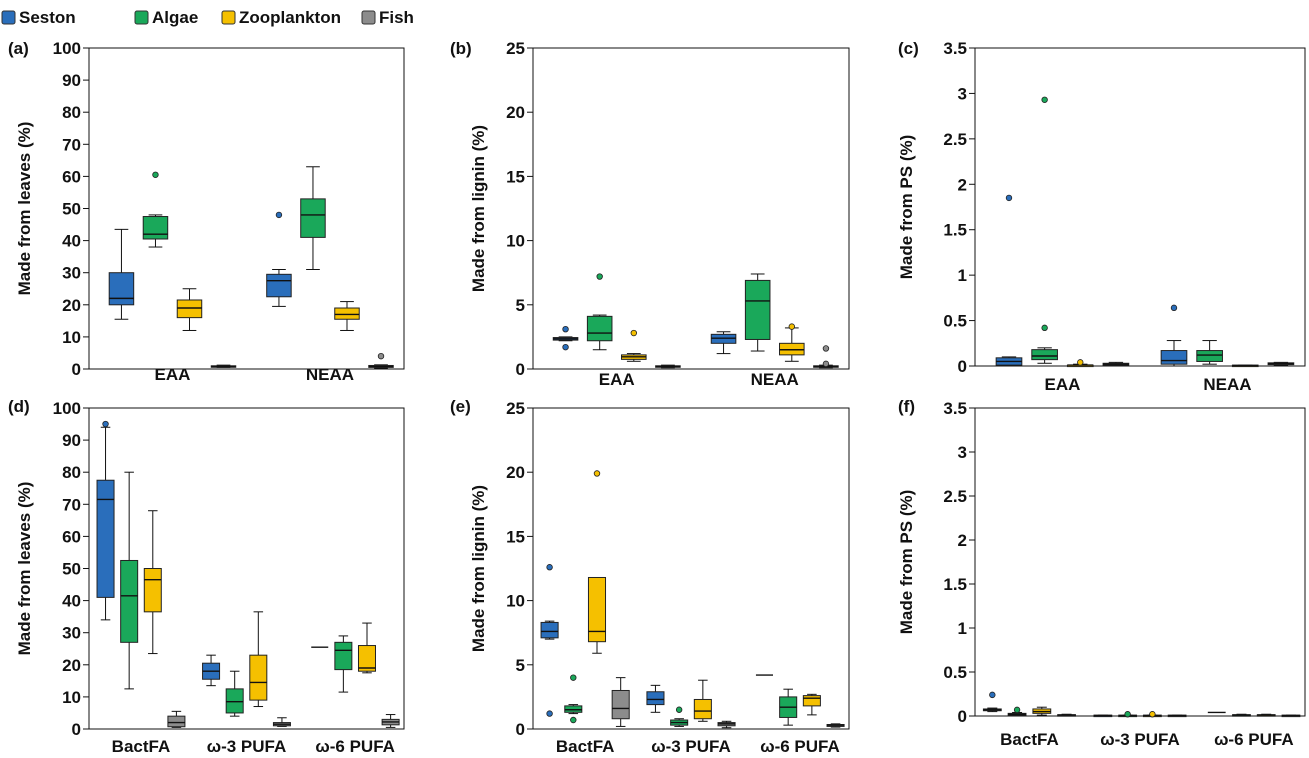  I want to click on box-a-eaa-algae-iqr, so click(155, 228).